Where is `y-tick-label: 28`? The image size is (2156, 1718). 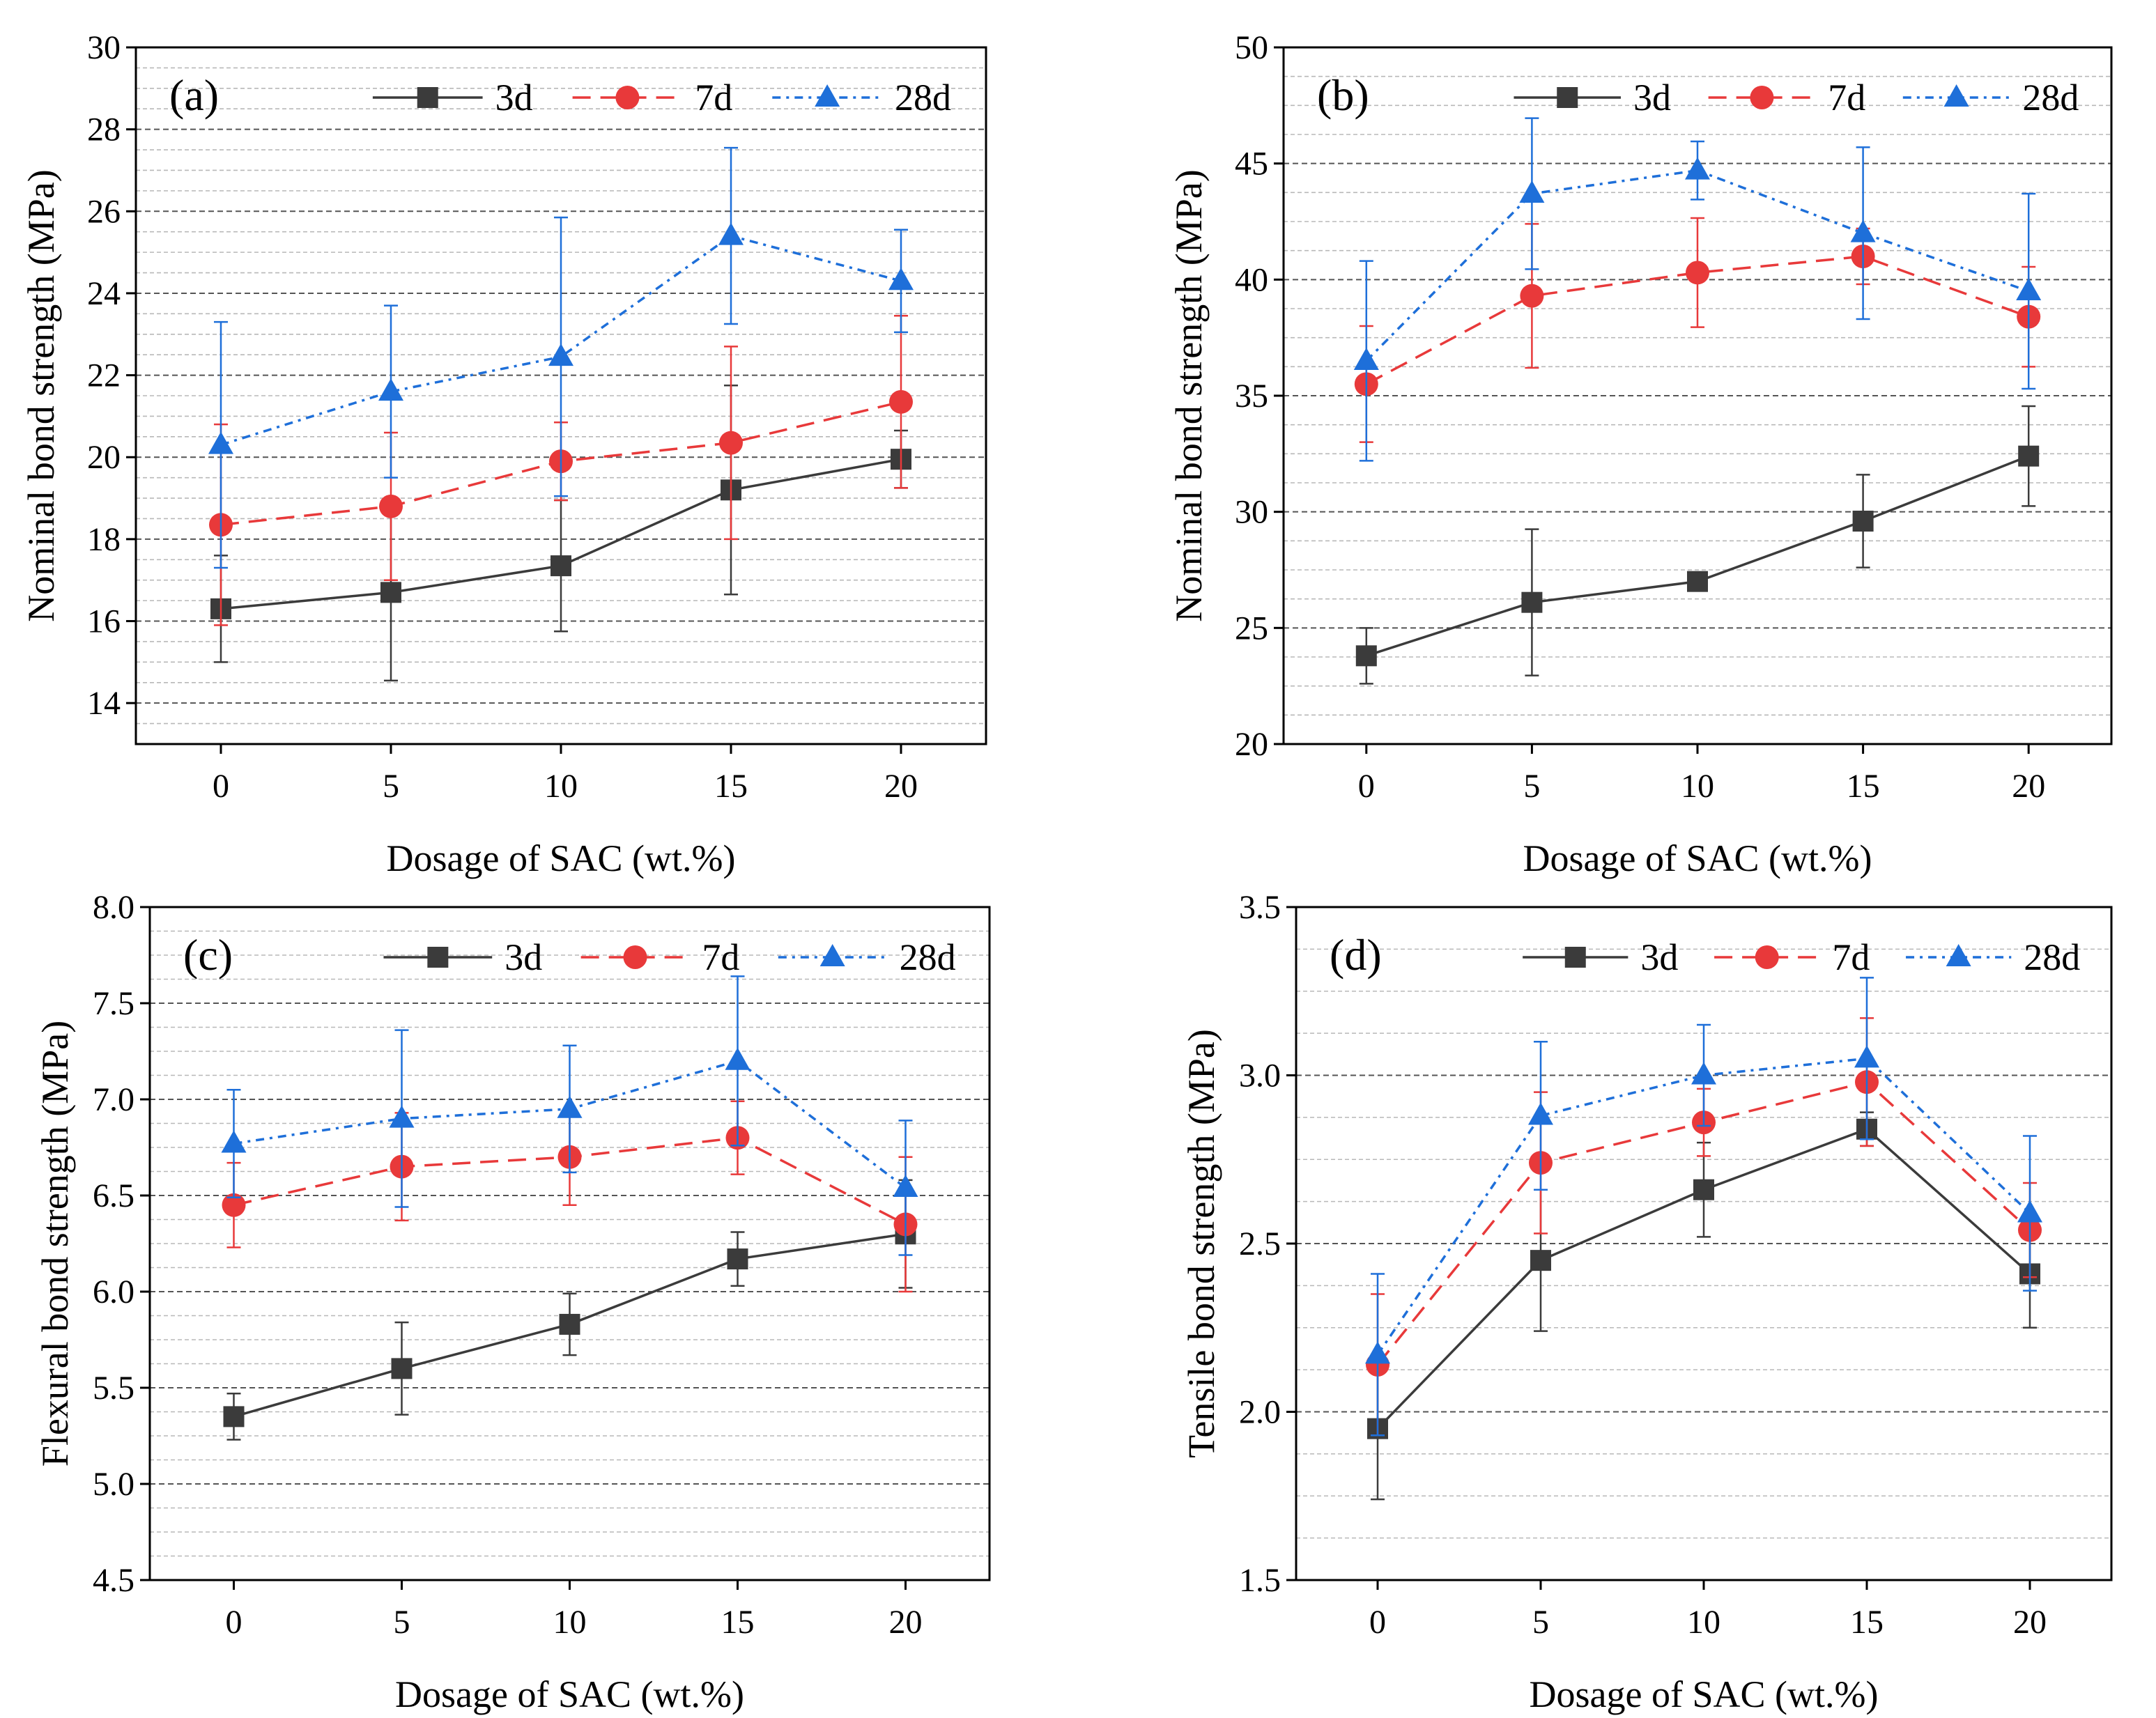 y-tick-label: 28 is located at coordinates (104, 129).